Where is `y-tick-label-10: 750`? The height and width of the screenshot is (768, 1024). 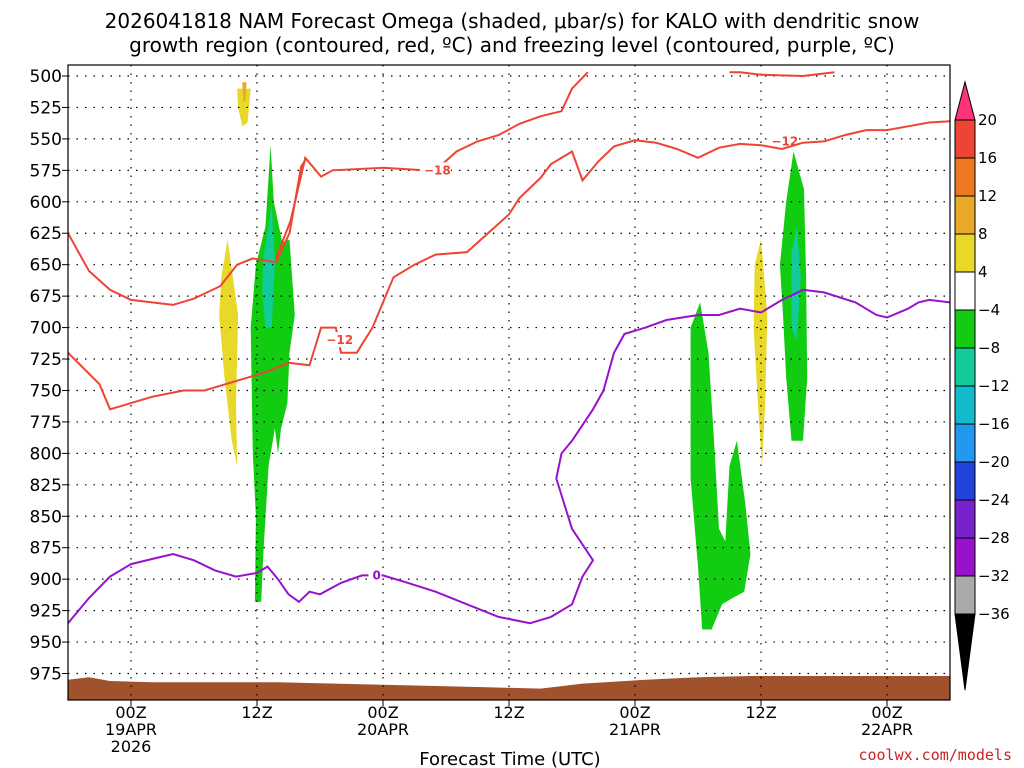
y-tick-label-10: 750 is located at coordinates (46, 391).